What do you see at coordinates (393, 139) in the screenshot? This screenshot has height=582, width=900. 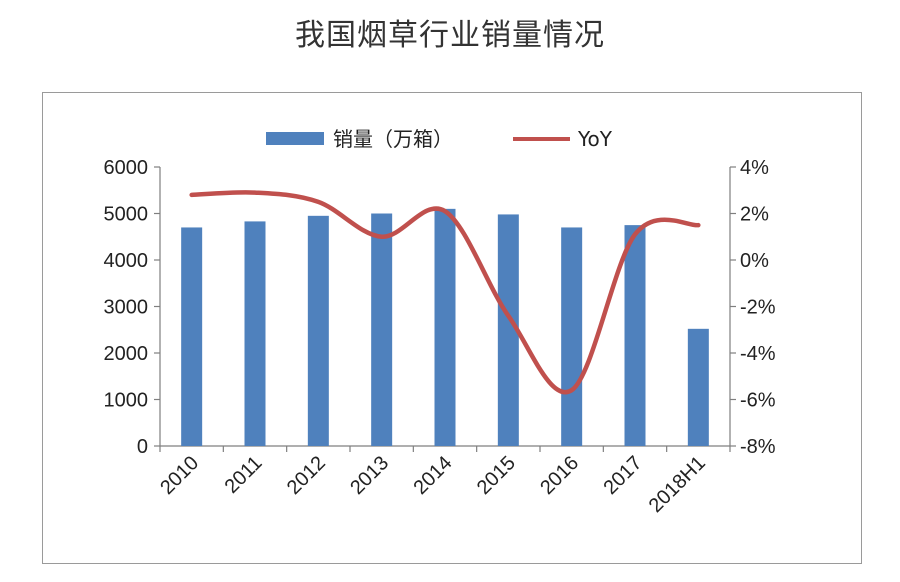 I see `legend-bar-label: 销量（万箱）` at bounding box center [393, 139].